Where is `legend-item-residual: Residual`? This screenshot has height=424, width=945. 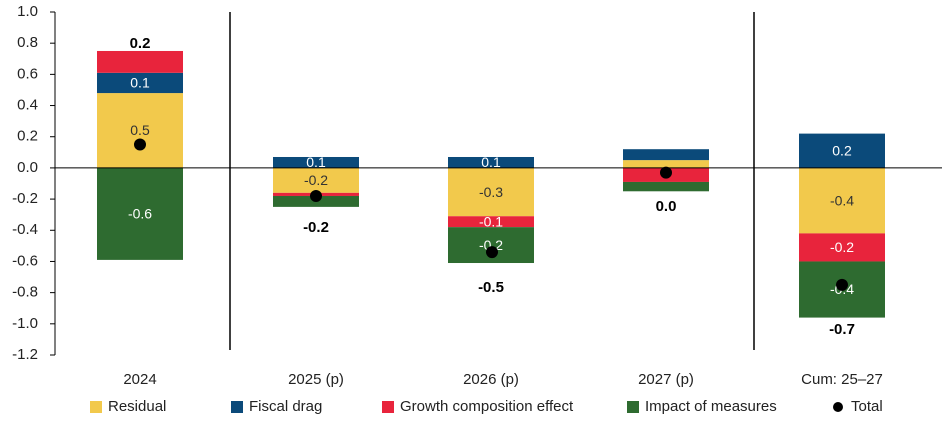
legend-item-residual: Residual is located at coordinates (128, 406).